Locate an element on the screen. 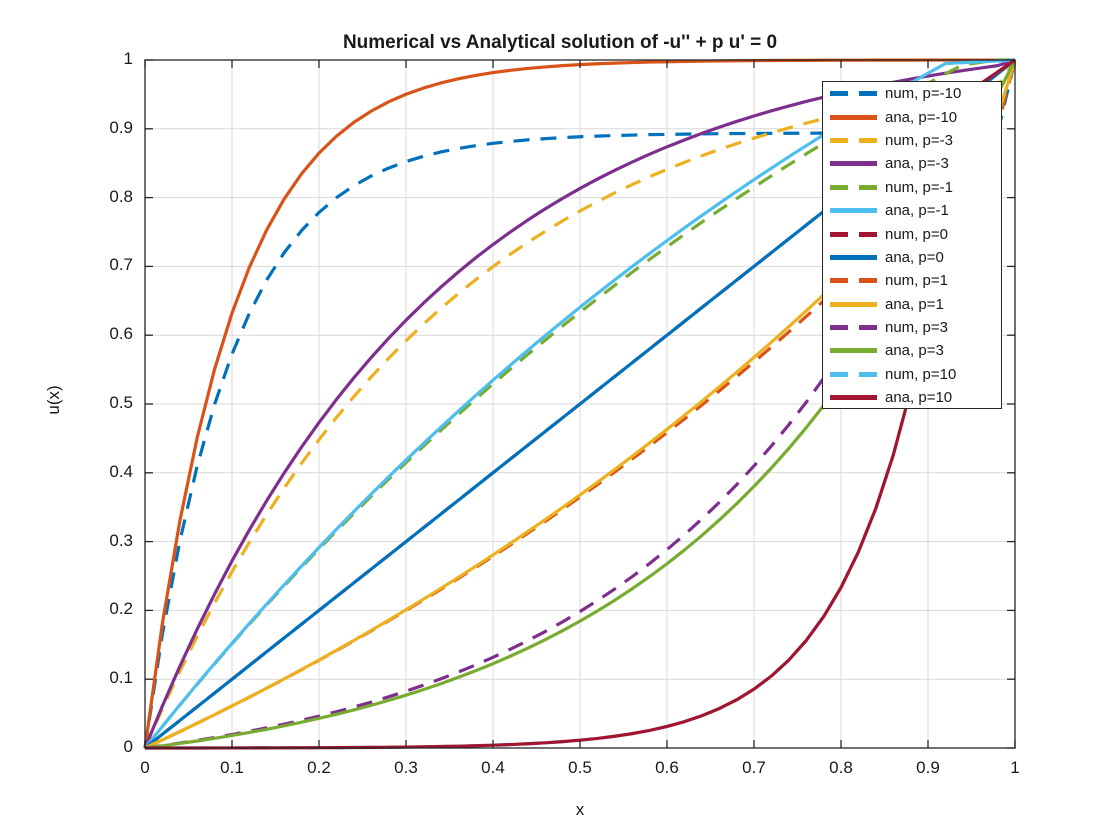  legend-item: ana, p=-1 is located at coordinates (912, 210).